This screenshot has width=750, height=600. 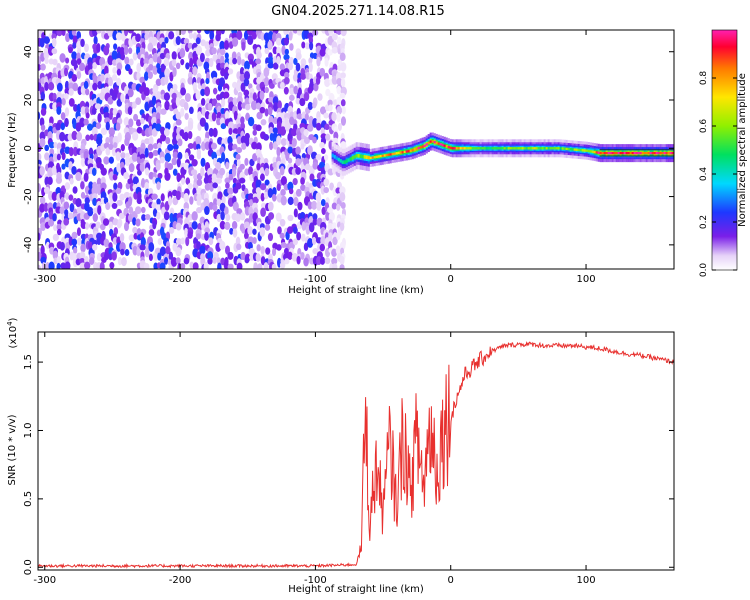 I want to click on snr-scale-label: (x104), so click(x=12, y=332).